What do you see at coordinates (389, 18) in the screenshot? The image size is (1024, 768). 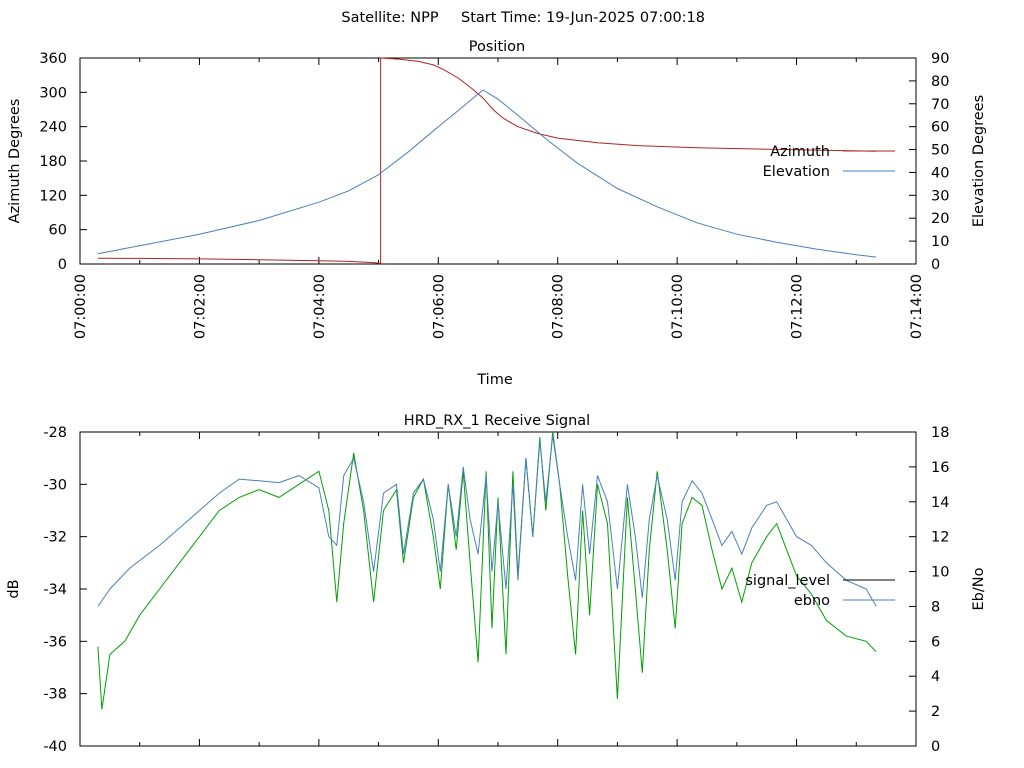 I see `satellite-label: Satellite: NPP` at bounding box center [389, 18].